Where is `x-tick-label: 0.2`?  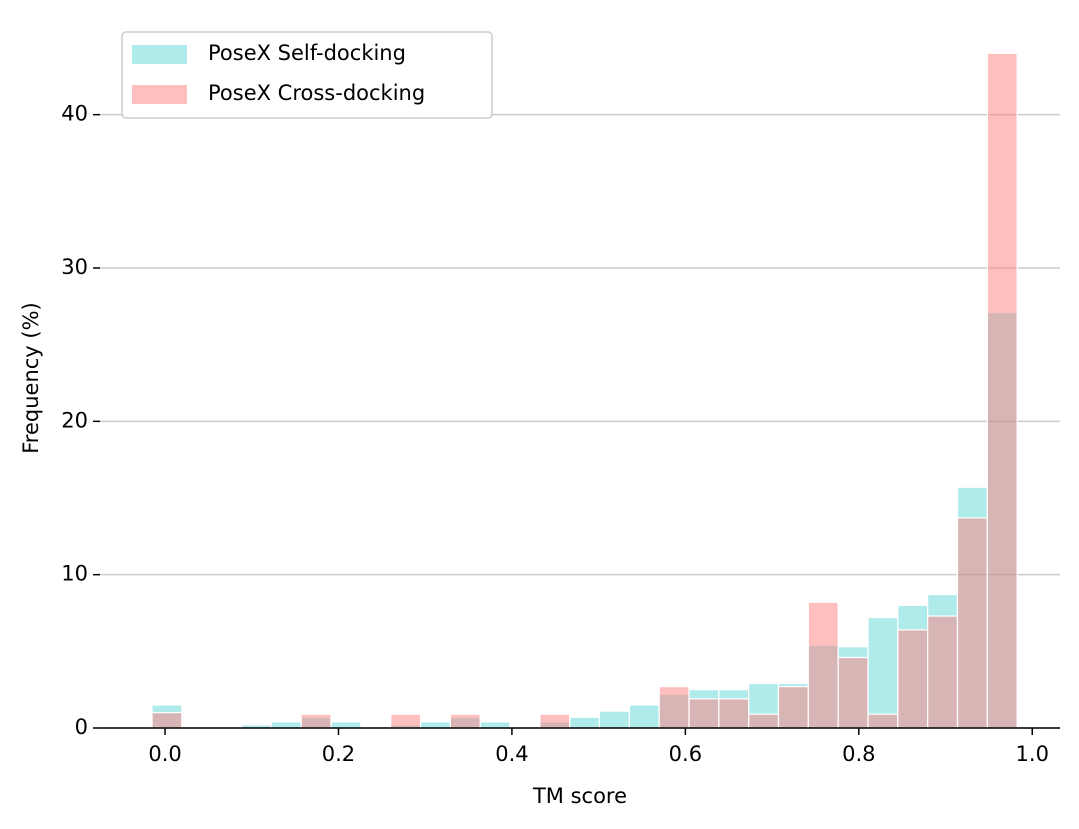 x-tick-label: 0.2 is located at coordinates (338, 754).